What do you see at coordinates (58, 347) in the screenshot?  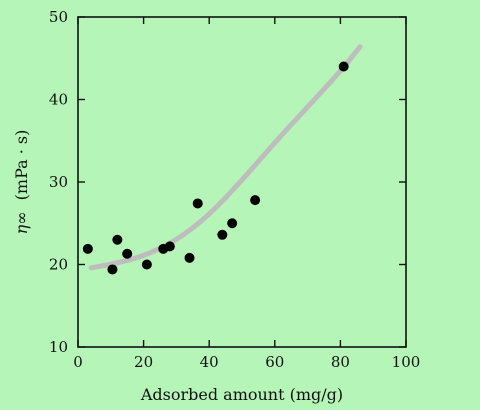 I see `y-tick-label: 10` at bounding box center [58, 347].